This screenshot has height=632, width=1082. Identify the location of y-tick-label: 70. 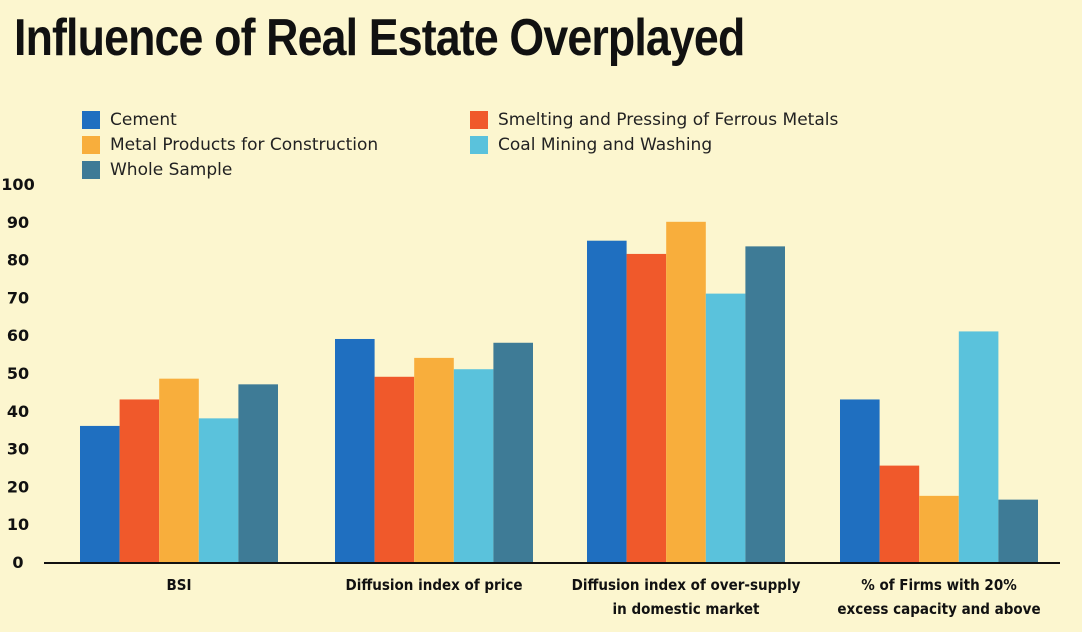
(18, 297).